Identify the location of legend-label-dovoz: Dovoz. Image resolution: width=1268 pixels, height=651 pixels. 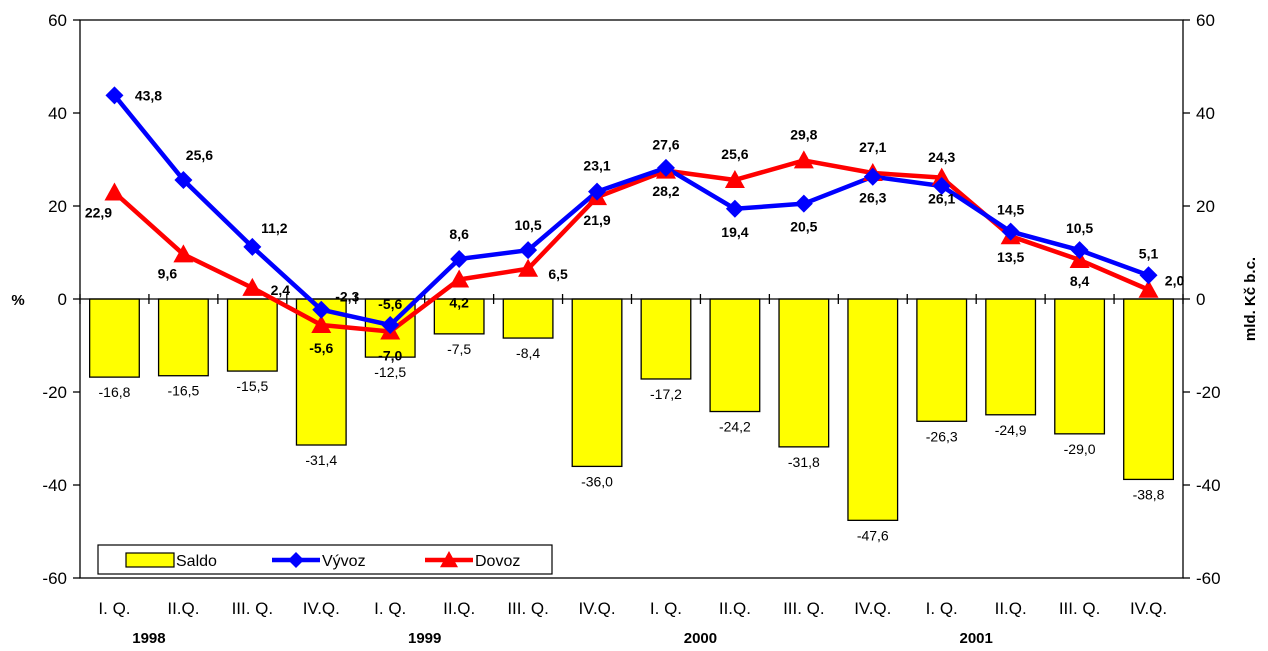
(497, 561).